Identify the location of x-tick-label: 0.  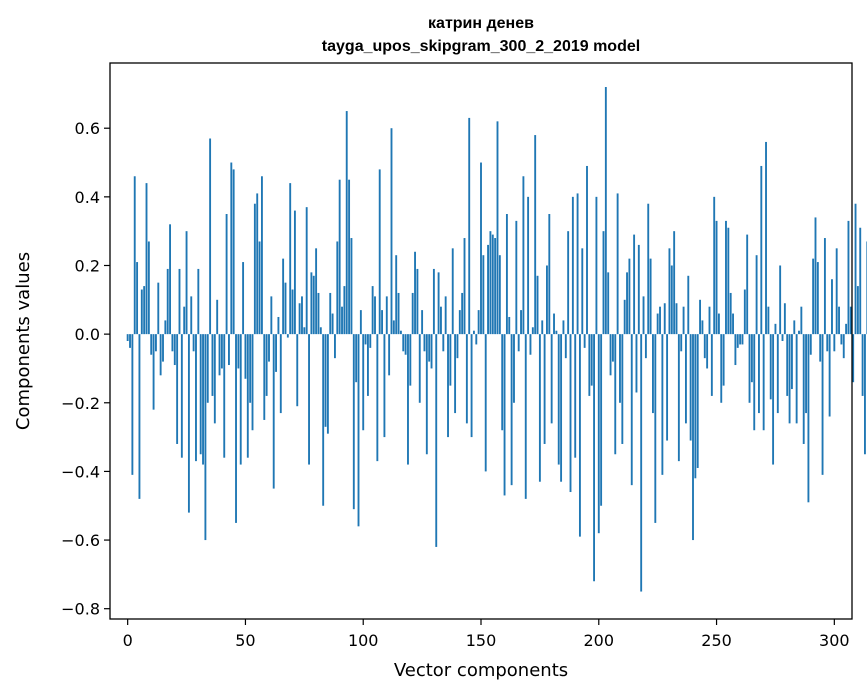
(128, 640).